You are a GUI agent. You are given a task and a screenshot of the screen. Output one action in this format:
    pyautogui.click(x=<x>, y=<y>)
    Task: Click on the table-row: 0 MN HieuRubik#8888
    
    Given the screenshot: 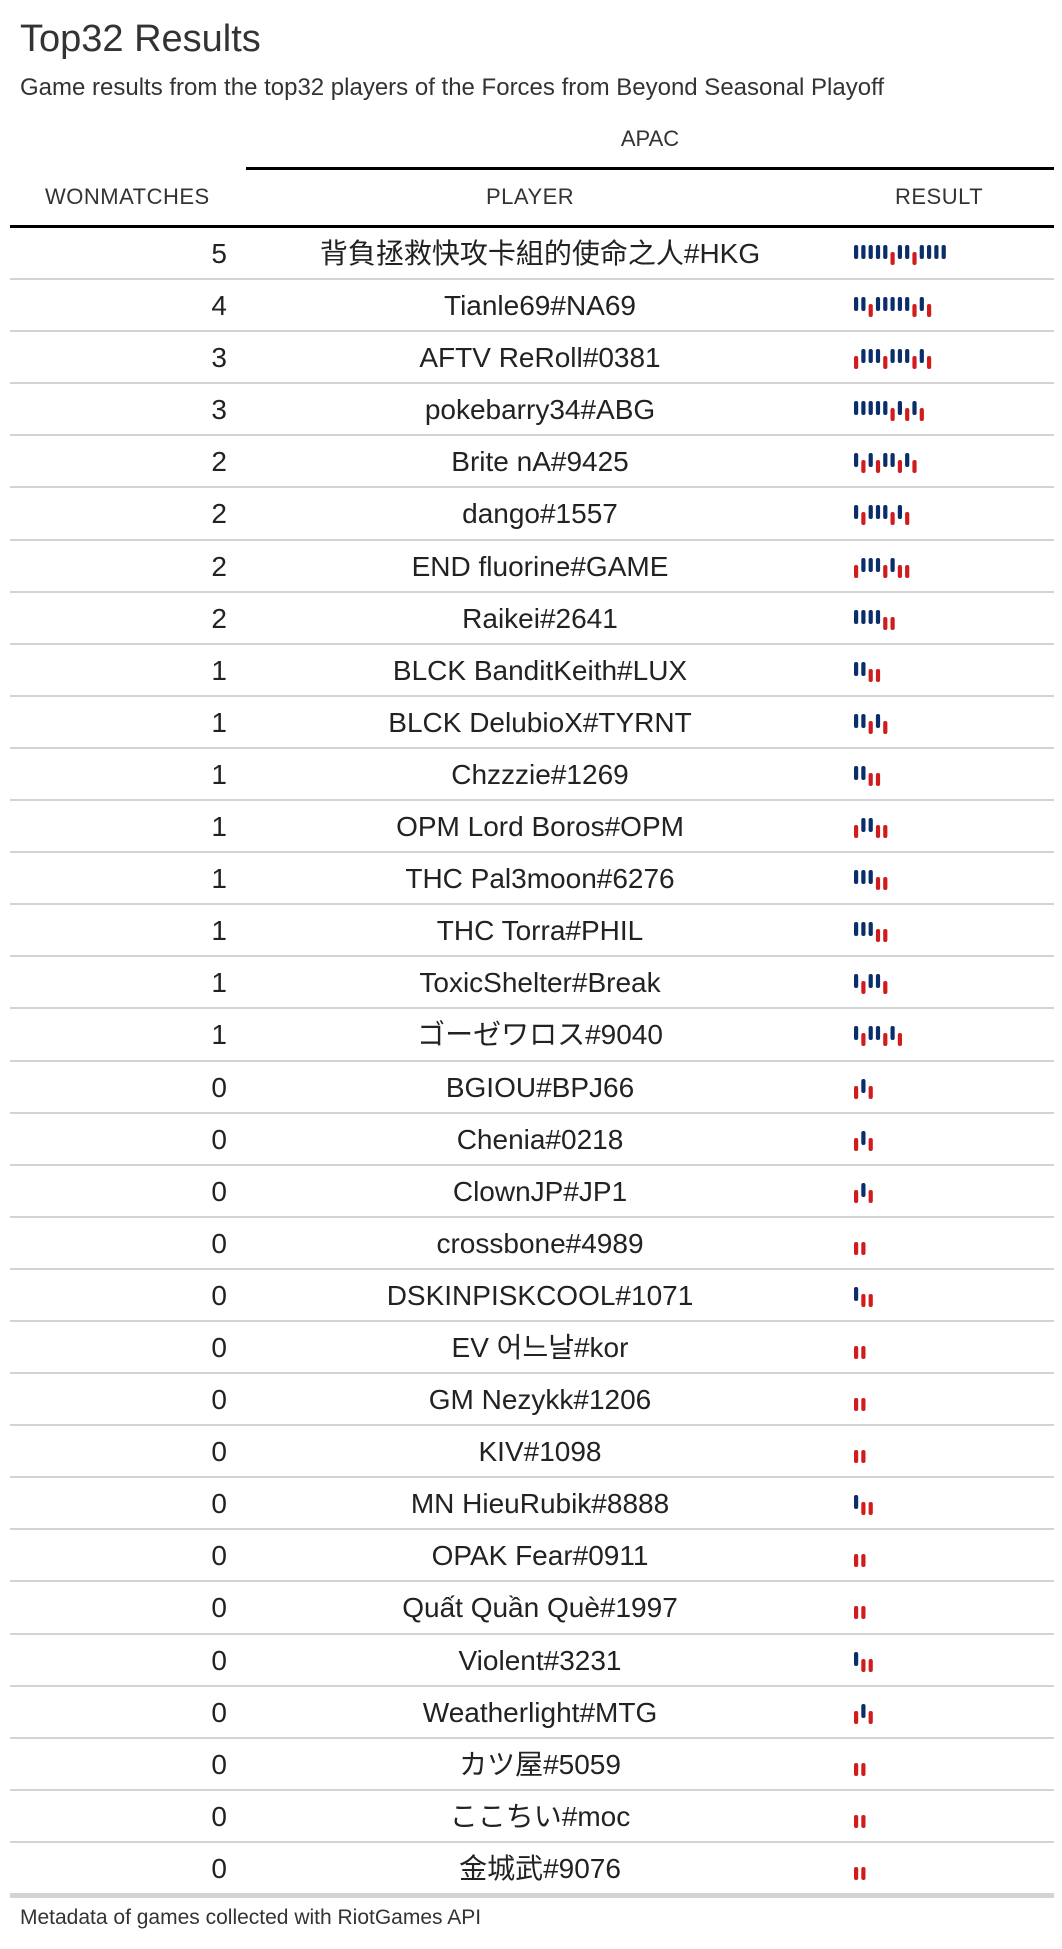 What is the action you would take?
    pyautogui.click(x=532, y=1504)
    